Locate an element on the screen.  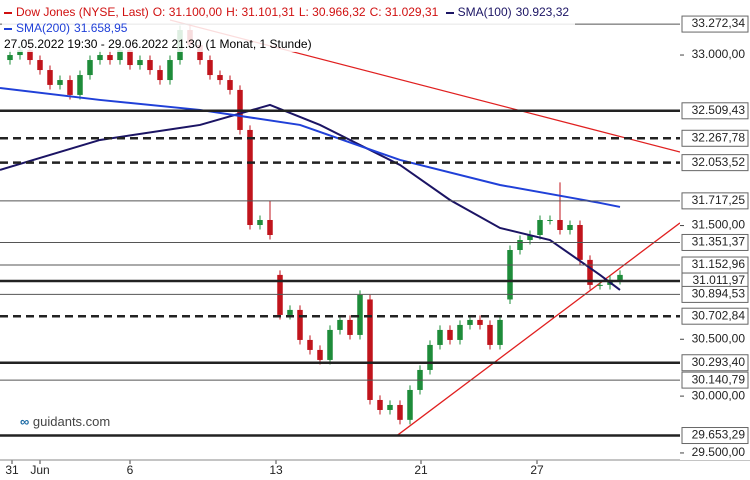
x-tick-label: 6 is located at coordinates (130, 470).